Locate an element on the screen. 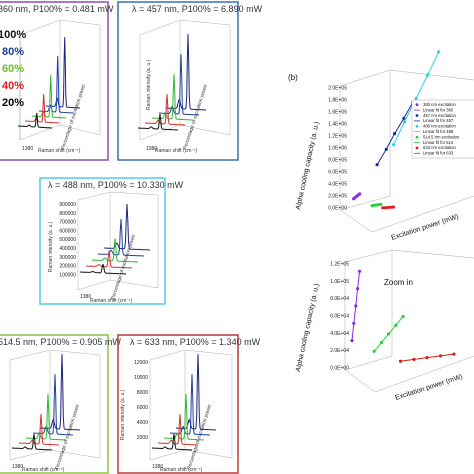  panel-b-ytick: 4.0E+04 is located at coordinates (339, 334).